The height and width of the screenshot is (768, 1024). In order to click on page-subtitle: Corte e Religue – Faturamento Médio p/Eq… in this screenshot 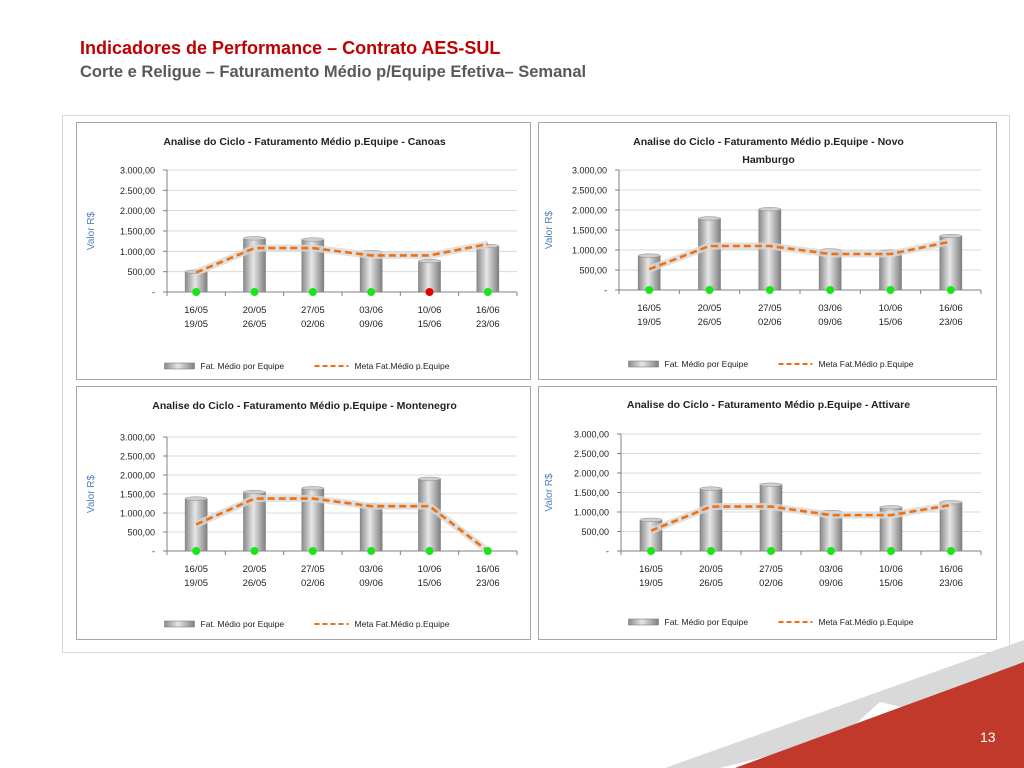, I will do `click(333, 72)`.